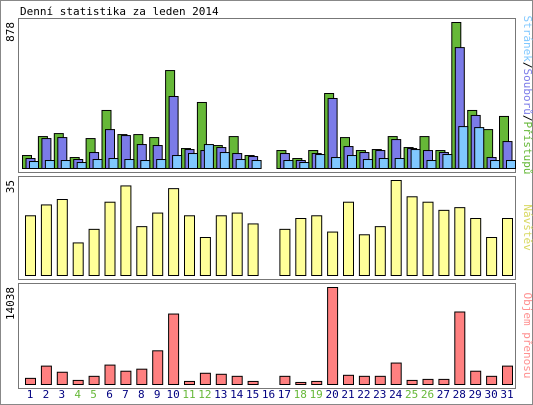 This screenshot has height=405, width=533. Describe the element at coordinates (427, 394) in the screenshot. I see `x-tick-label: 26` at that location.